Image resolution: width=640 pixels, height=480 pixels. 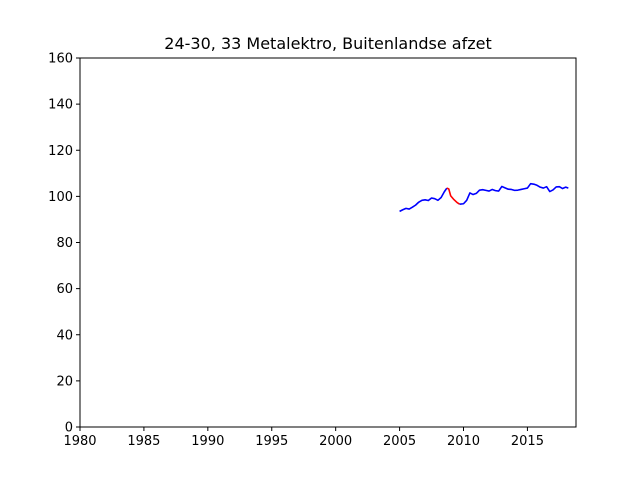 What do you see at coordinates (207, 441) in the screenshot?
I see `x-tick-label: 1990` at bounding box center [207, 441].